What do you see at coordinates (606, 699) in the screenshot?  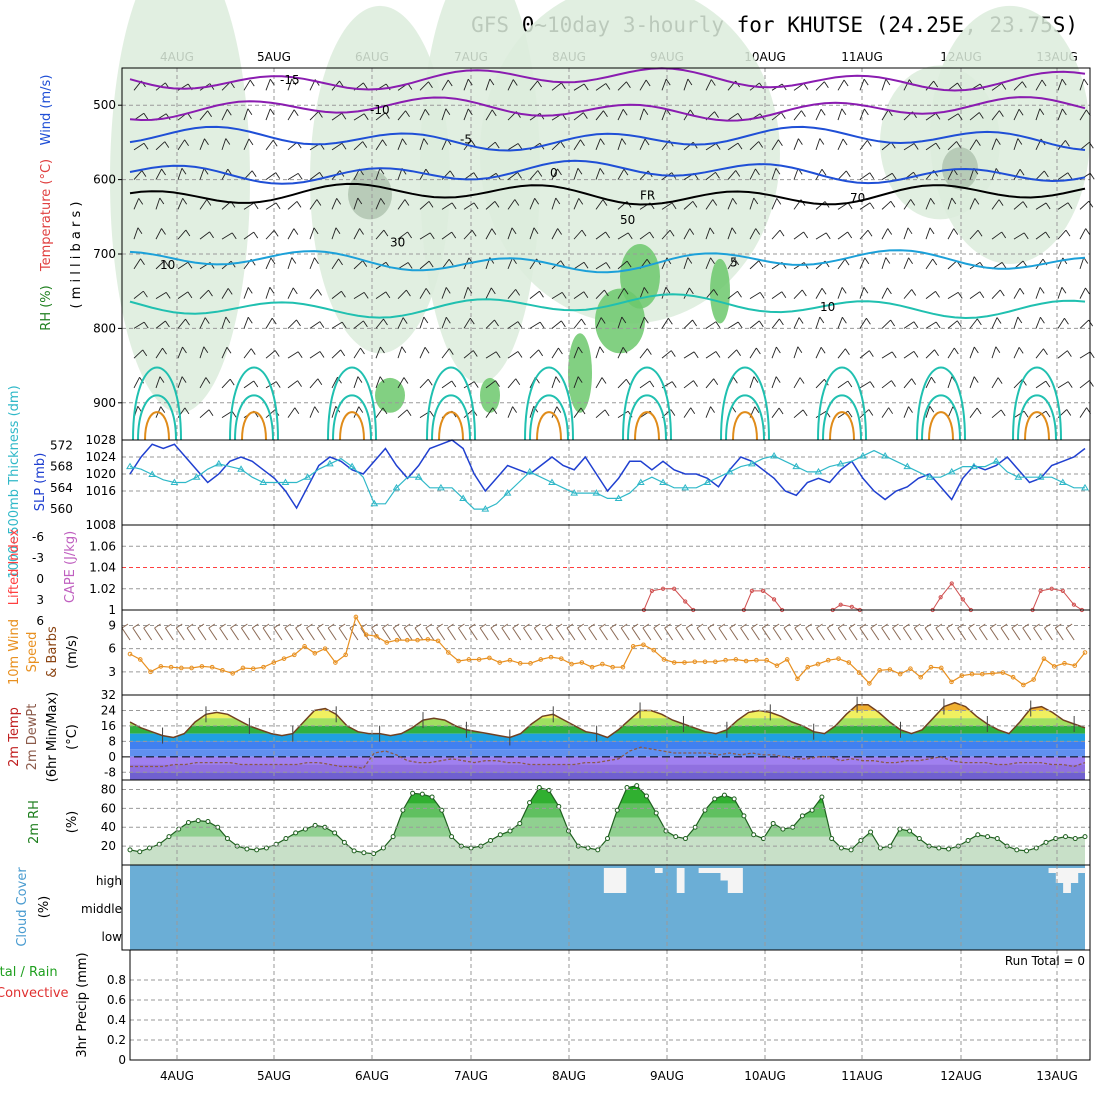 I see `temp-band` at bounding box center [606, 699].